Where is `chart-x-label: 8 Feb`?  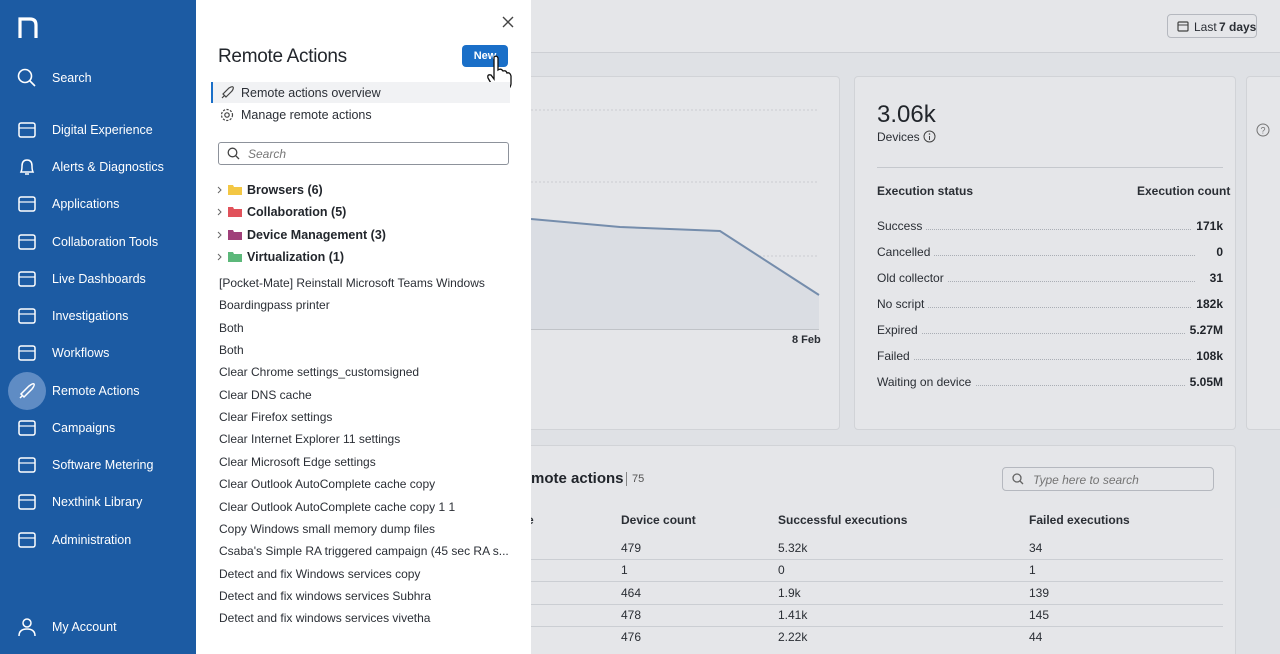
chart-x-label: 8 Feb is located at coordinates (806, 340).